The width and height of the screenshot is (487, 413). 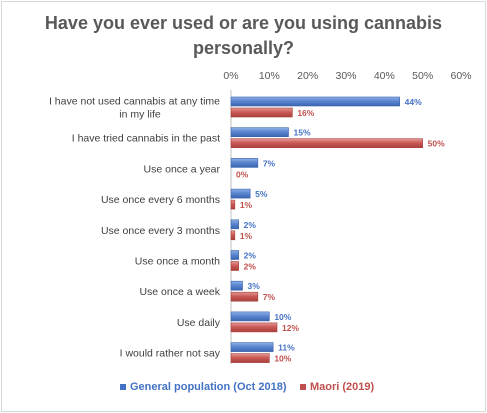 What do you see at coordinates (208, 387) in the screenshot?
I see `legend-label: General population (Oct 2018)` at bounding box center [208, 387].